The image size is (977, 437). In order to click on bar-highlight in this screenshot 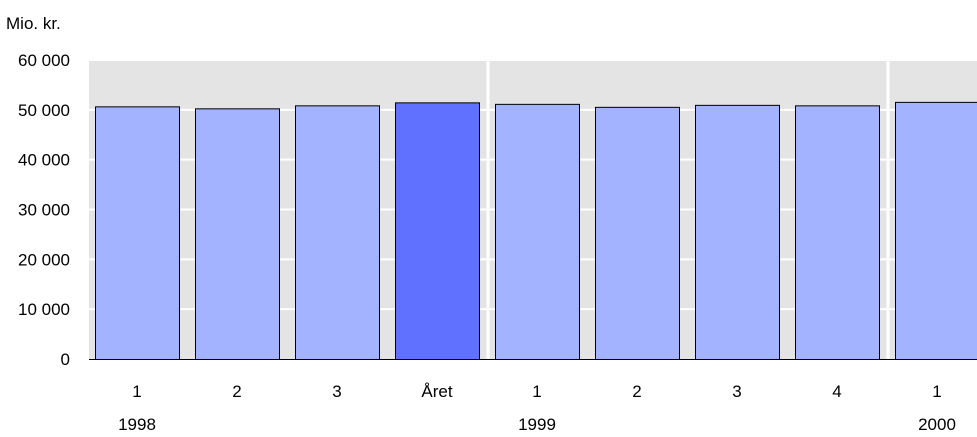, I will do `click(437, 231)`.